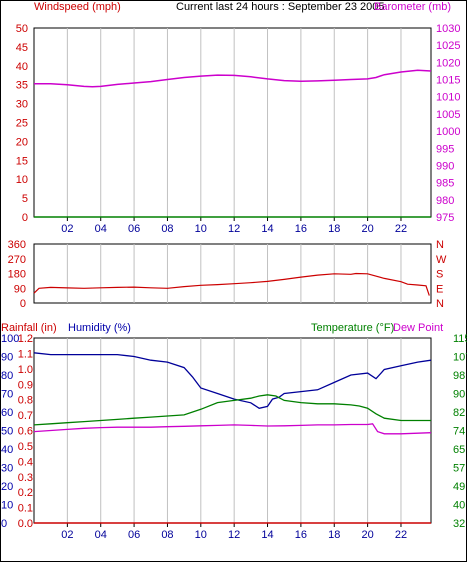 This screenshot has width=467, height=562. I want to click on windspeed-tick-label: 45, so click(22, 48).